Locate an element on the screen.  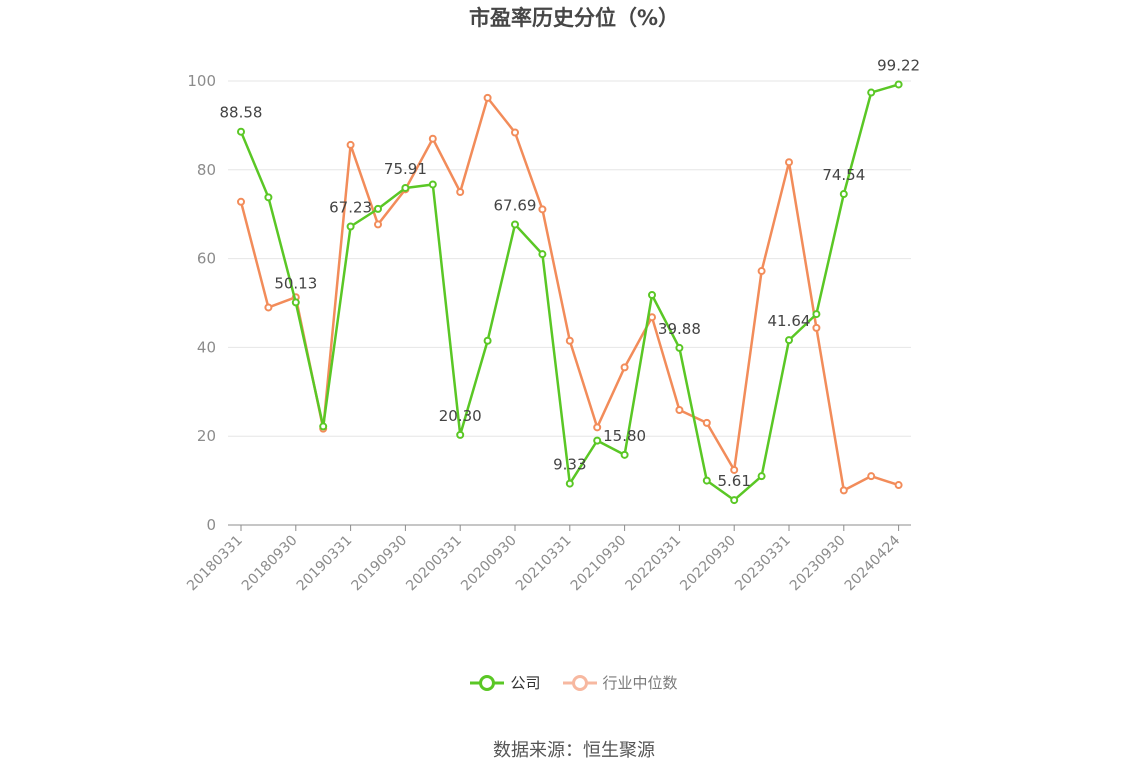
company-data-label: 41.64 is located at coordinates (789, 321).